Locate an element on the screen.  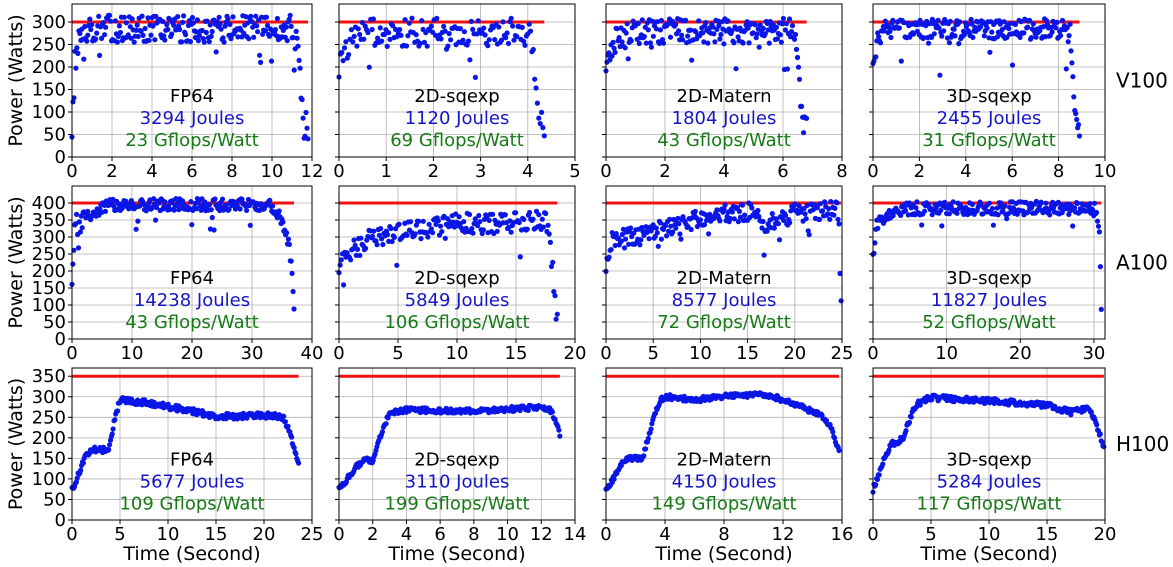
gpu-row-label: H100 is located at coordinates (1142, 444).